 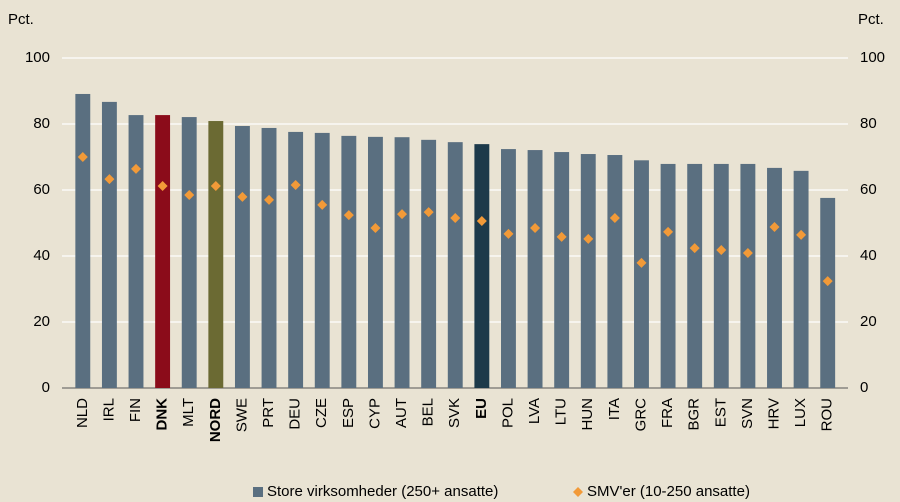 I want to click on y2-tick-label: 20, so click(x=868, y=321).